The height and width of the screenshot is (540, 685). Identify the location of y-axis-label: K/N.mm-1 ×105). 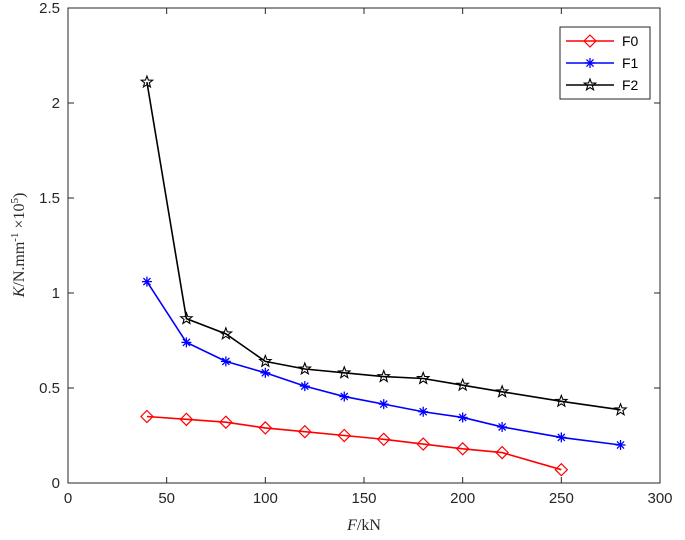
(18, 246).